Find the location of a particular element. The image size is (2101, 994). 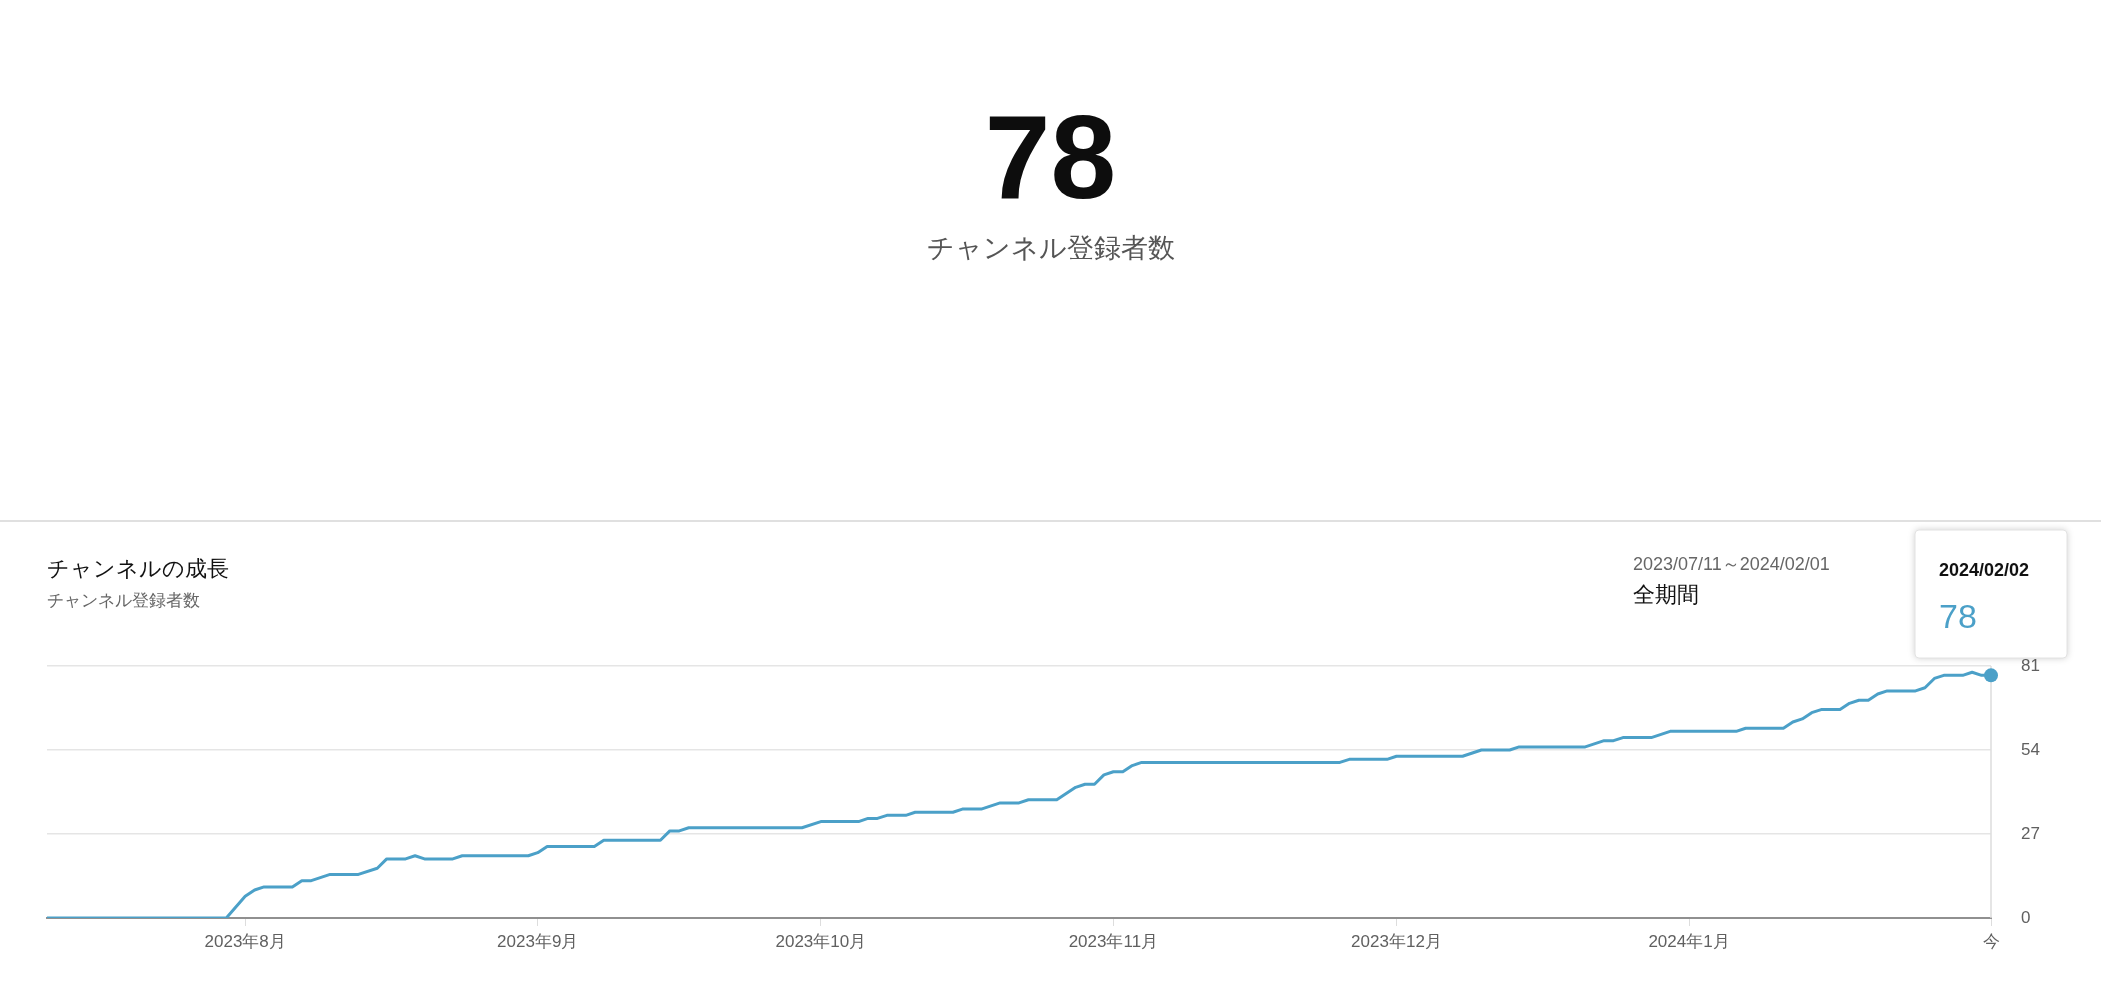

x-tick-label: 2023年10月 is located at coordinates (821, 941).